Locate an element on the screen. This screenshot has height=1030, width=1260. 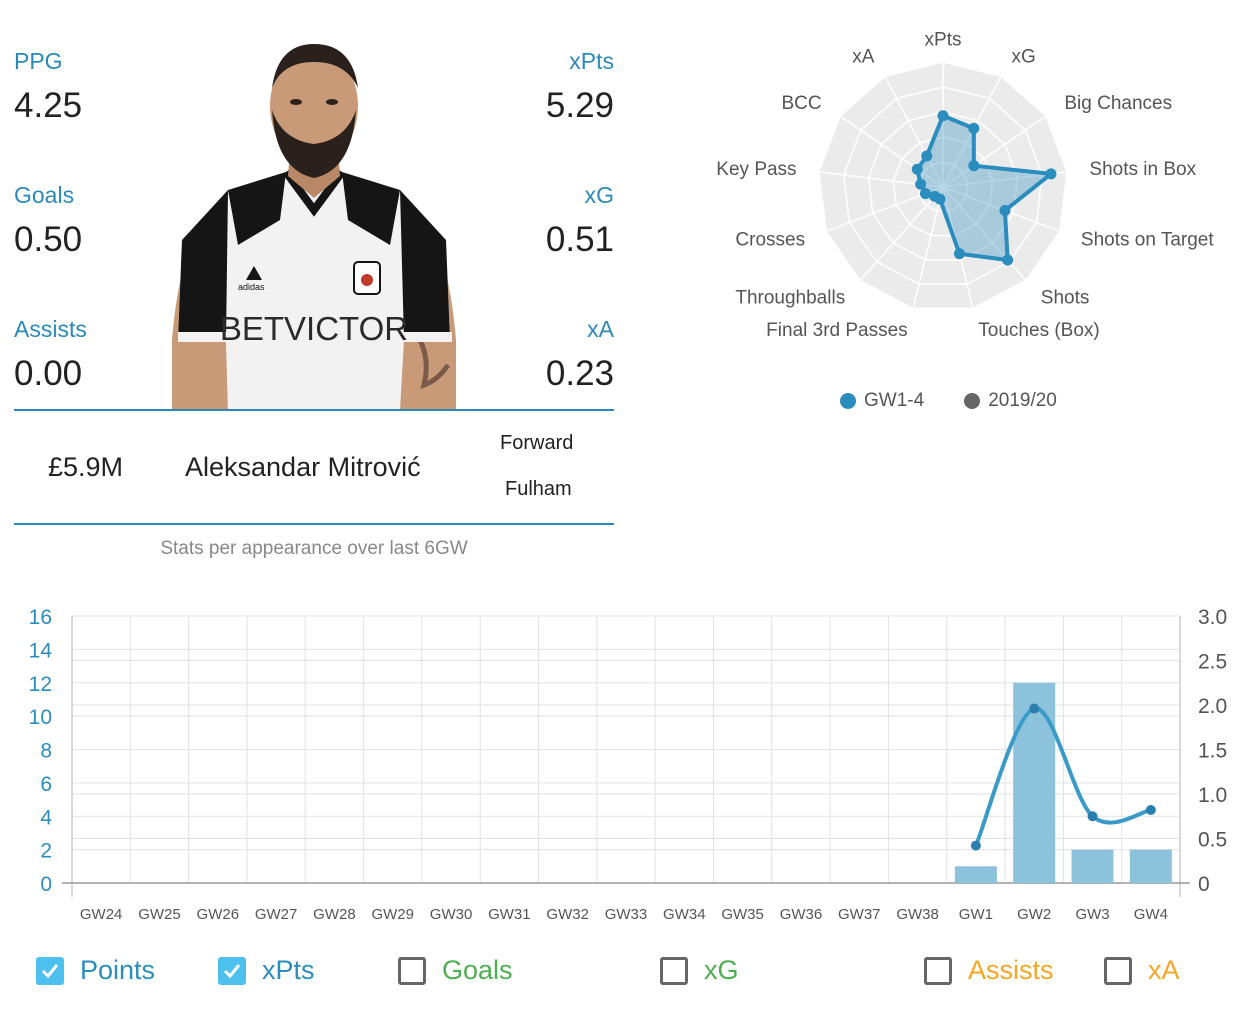
goals-label: Goals is located at coordinates (44, 195).